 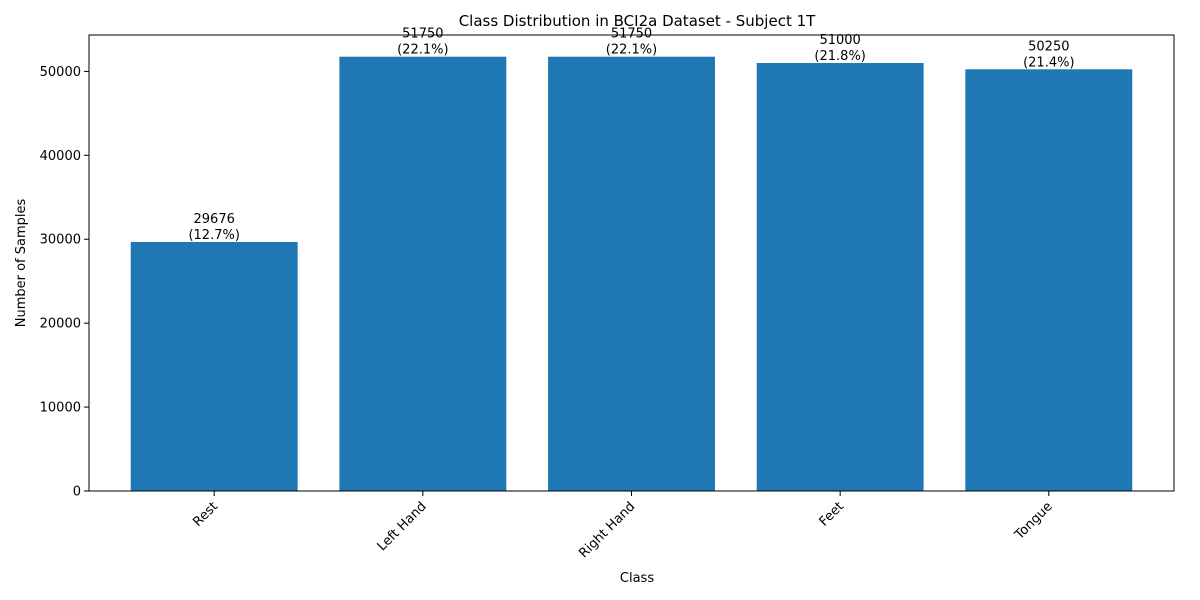 I want to click on y-tick-label-5: 50000, so click(x=60, y=72).